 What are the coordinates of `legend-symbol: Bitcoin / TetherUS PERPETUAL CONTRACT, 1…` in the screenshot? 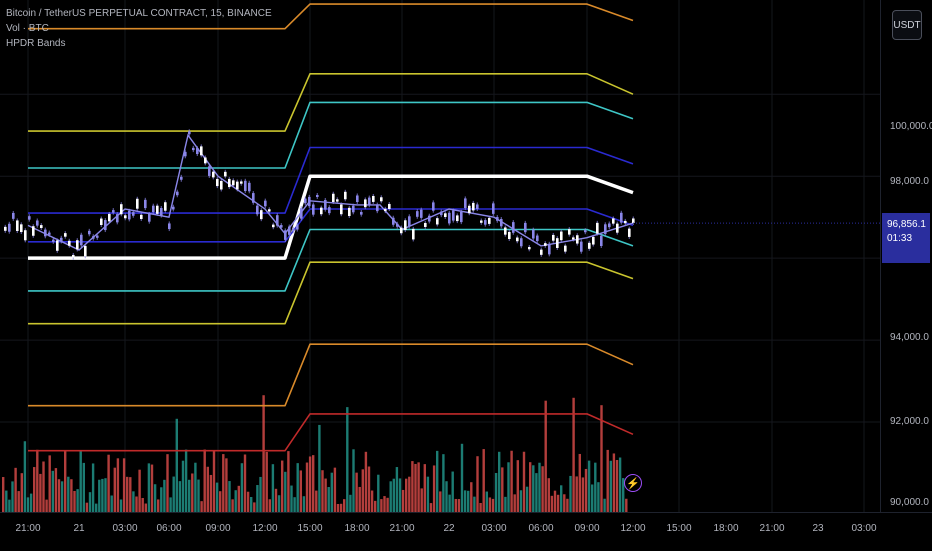 It's located at (139, 13).